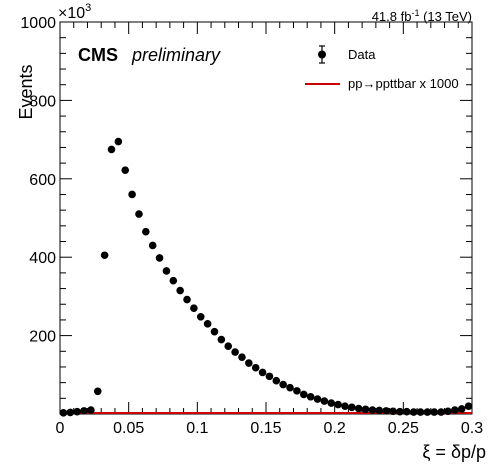  Describe the element at coordinates (60, 428) in the screenshot. I see `x-tick-label: 0` at that location.